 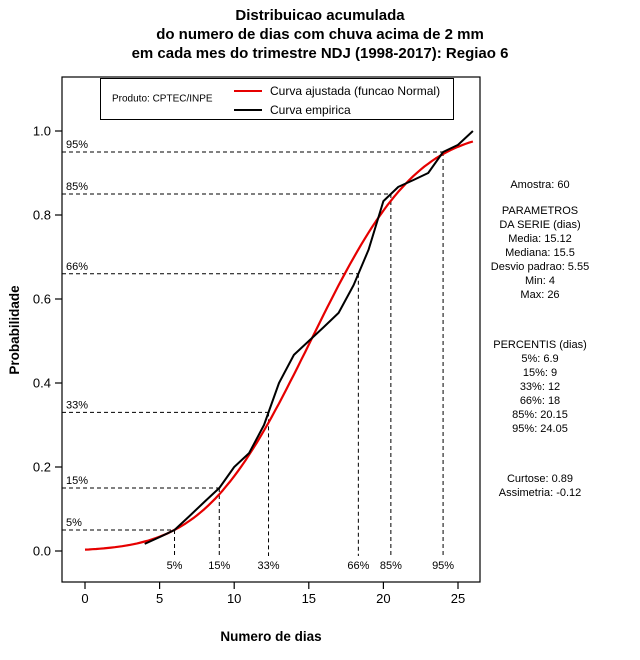 I want to click on percentile-left-label: 15%, so click(x=77, y=481).